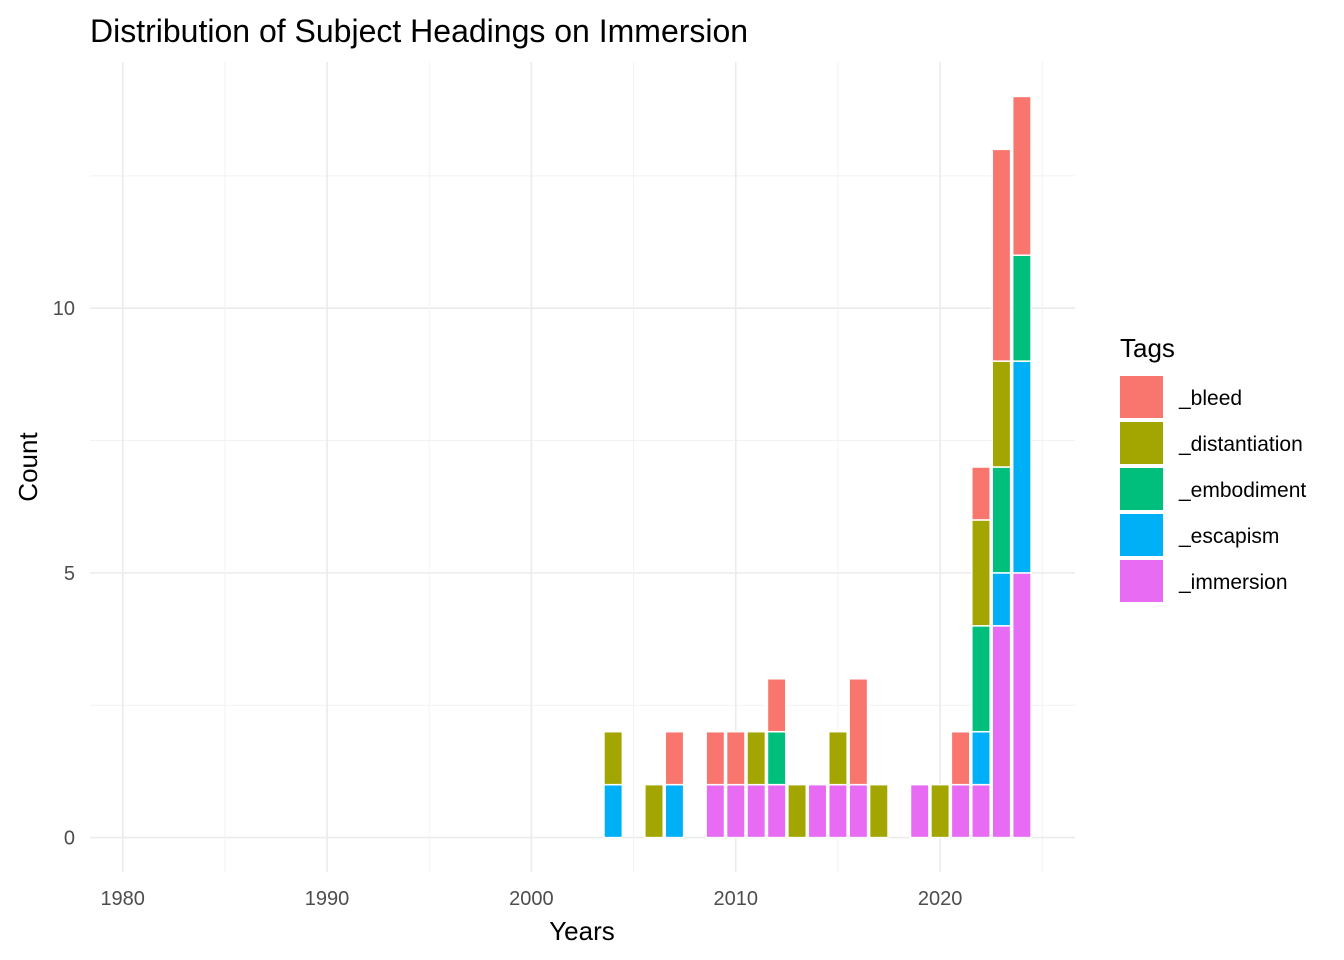  What do you see at coordinates (582, 931) in the screenshot?
I see `x-axis-title: Years` at bounding box center [582, 931].